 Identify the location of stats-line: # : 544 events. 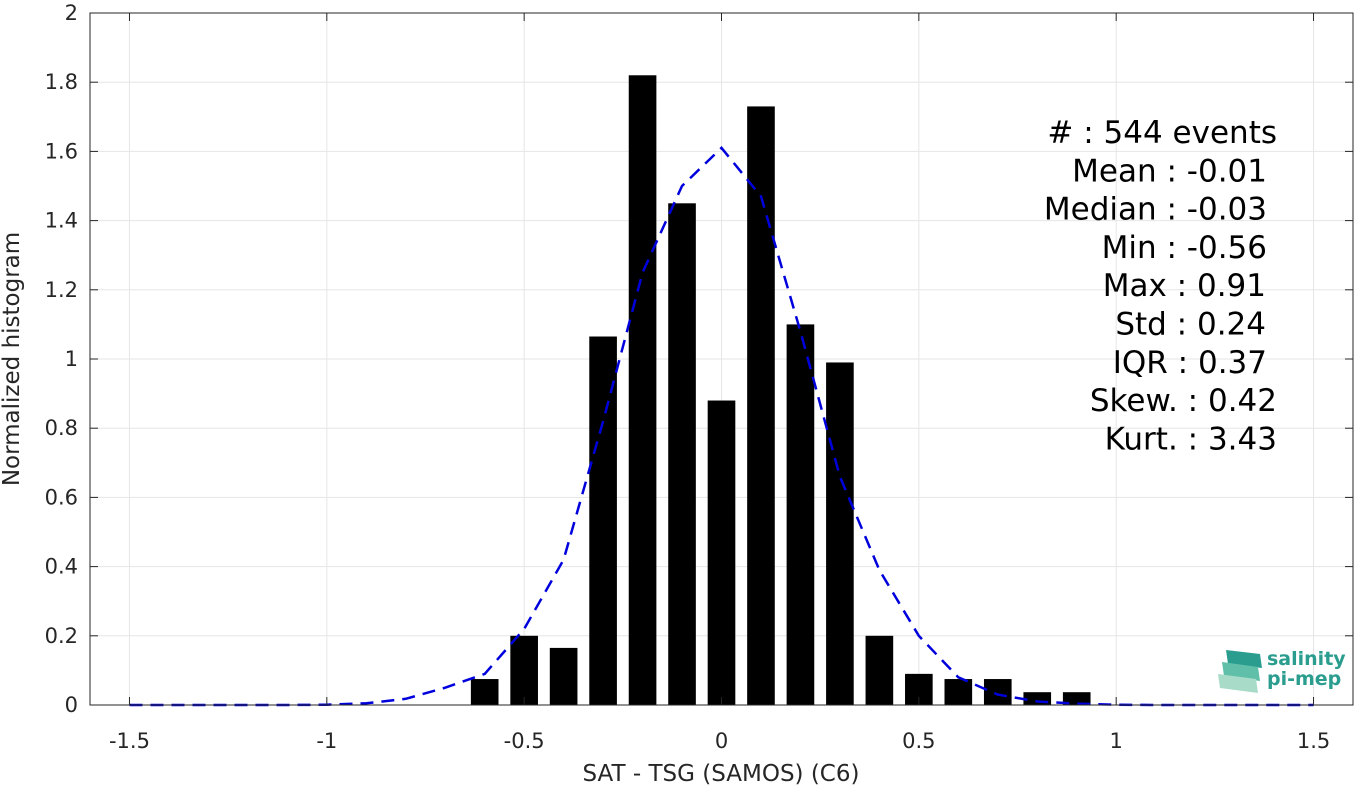
(1162, 133).